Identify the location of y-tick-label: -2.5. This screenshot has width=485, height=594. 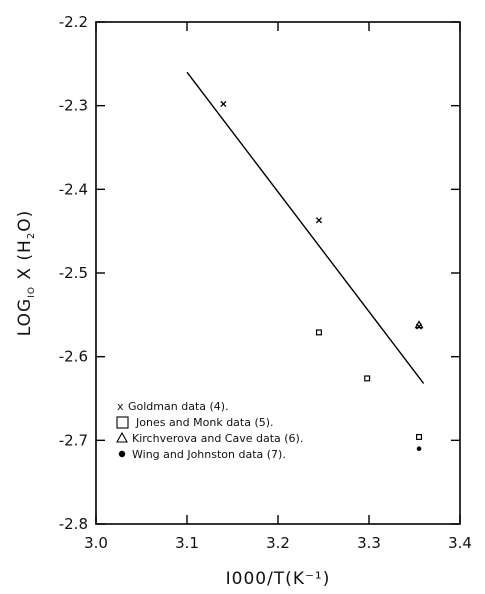
(73, 273).